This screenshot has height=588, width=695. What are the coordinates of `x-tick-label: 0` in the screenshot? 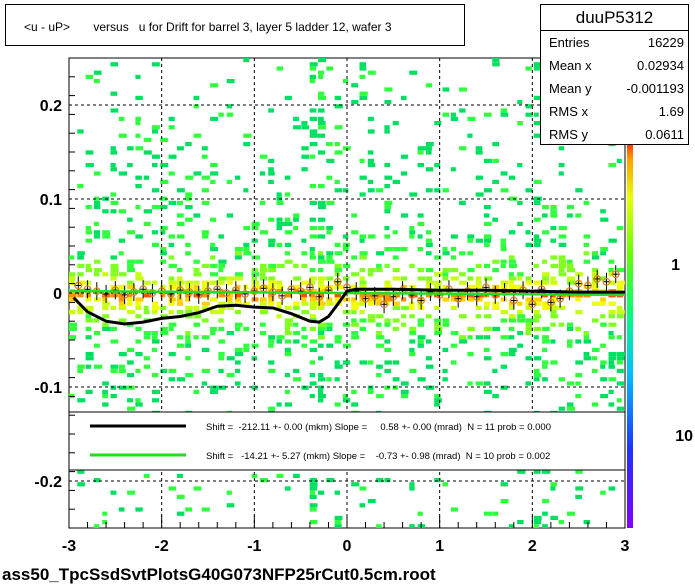 It's located at (347, 546).